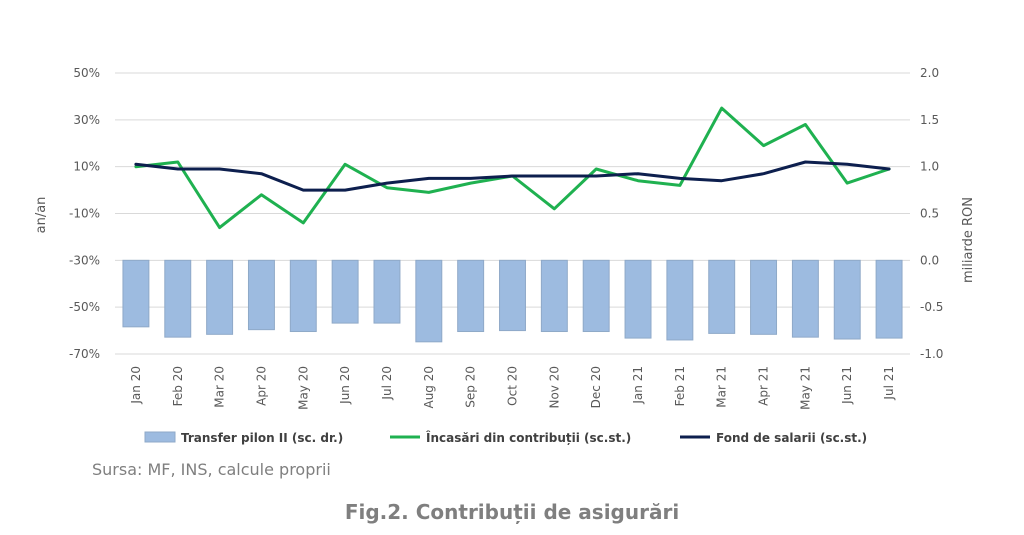 Image resolution: width=1024 pixels, height=535 pixels. What do you see at coordinates (84, 307) in the screenshot?
I see `left-tick-label: -50%` at bounding box center [84, 307].